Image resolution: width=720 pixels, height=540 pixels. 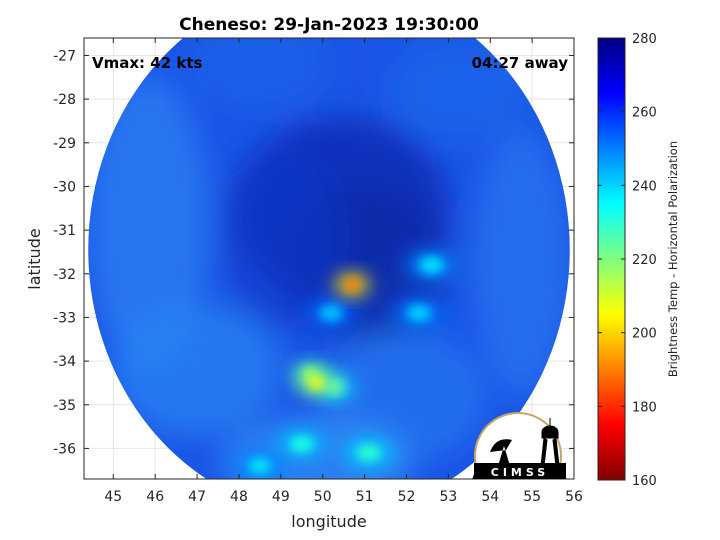 I want to click on chart-title: Cheneso: 29-Jan-2023 19:30:00, so click(x=329, y=25).